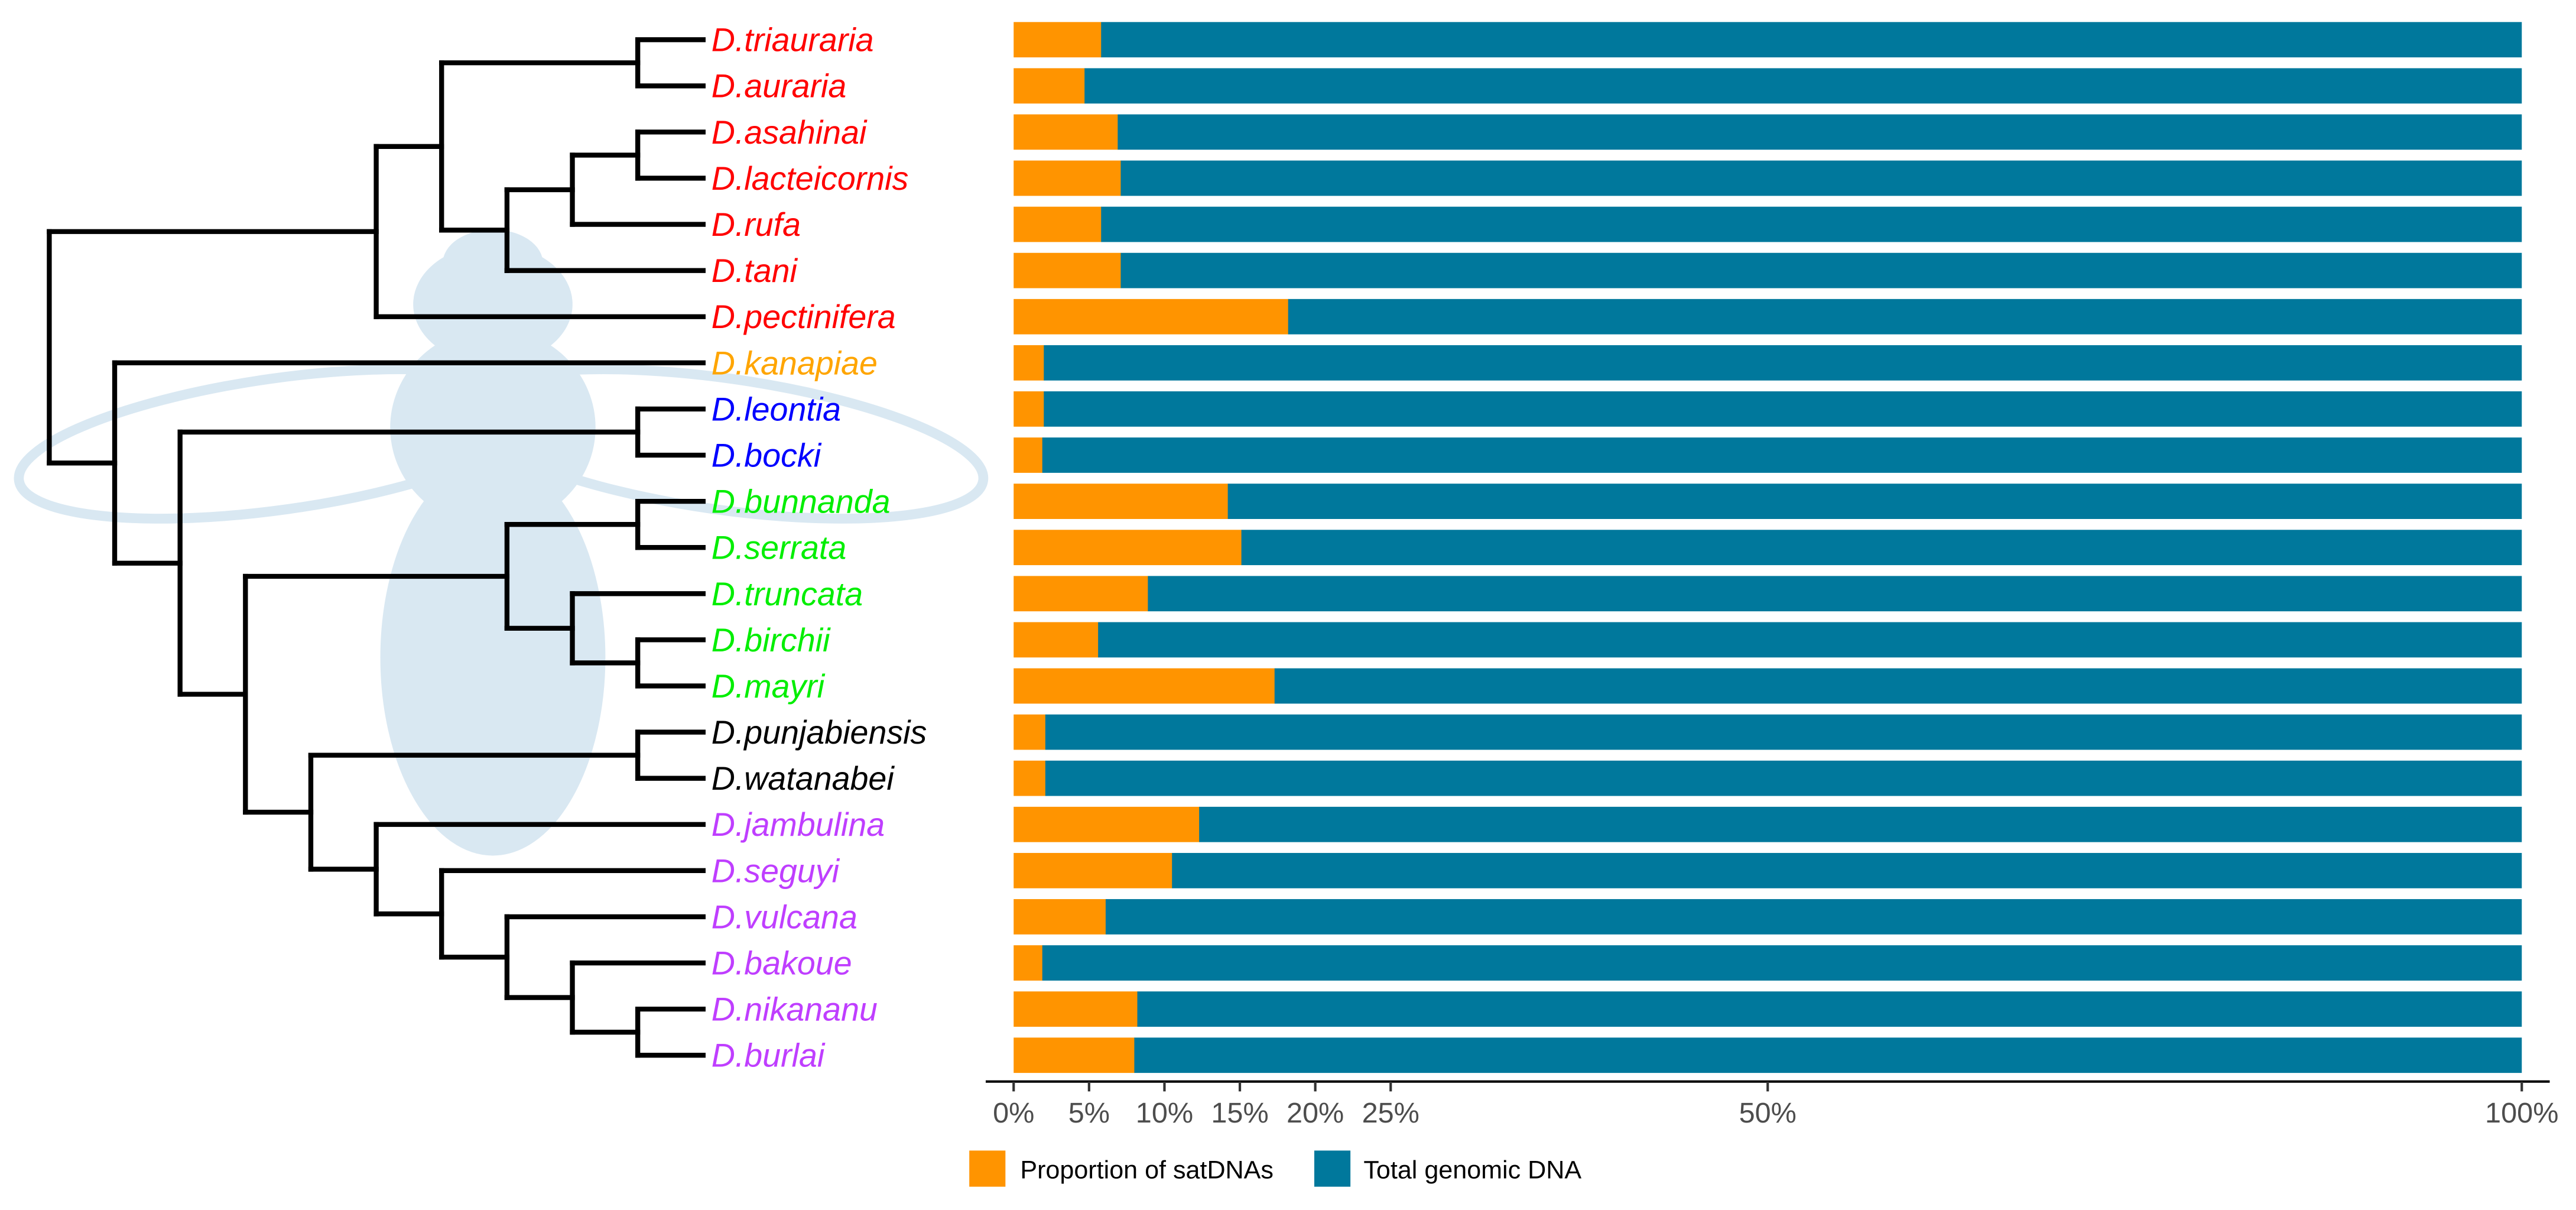 The image size is (2576, 1210). Describe the element at coordinates (987, 1168) in the screenshot. I see `legend-swatch-satdna` at that location.